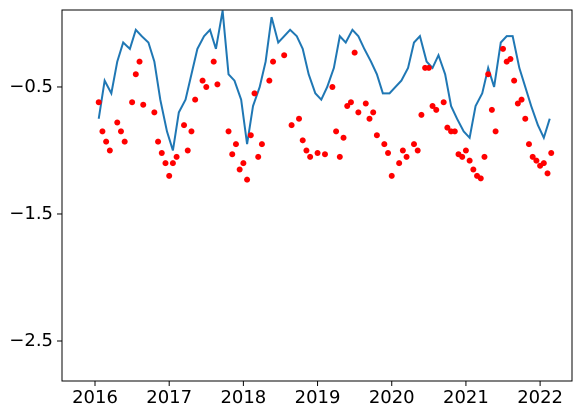  What do you see at coordinates (243, 397) in the screenshot?
I see `x-tick-label: 2018` at bounding box center [243, 397].